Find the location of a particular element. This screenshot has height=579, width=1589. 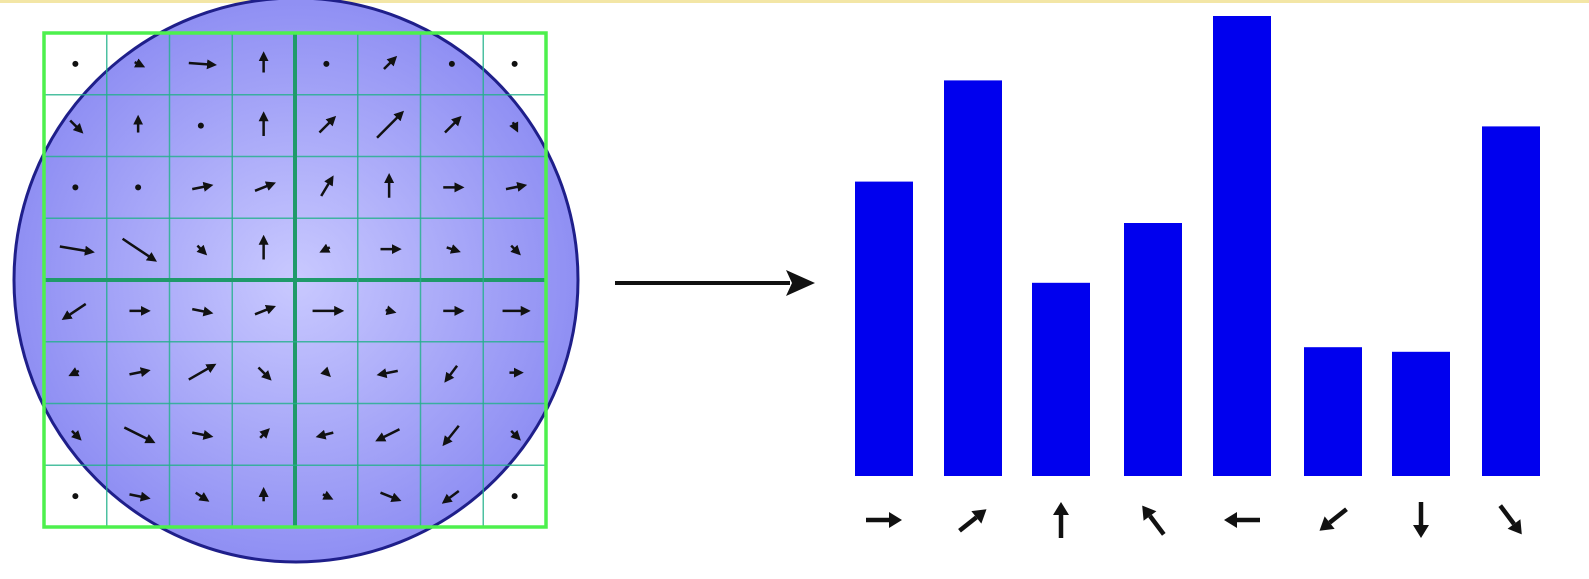

histogram-bar-up-left is located at coordinates (1153, 349).